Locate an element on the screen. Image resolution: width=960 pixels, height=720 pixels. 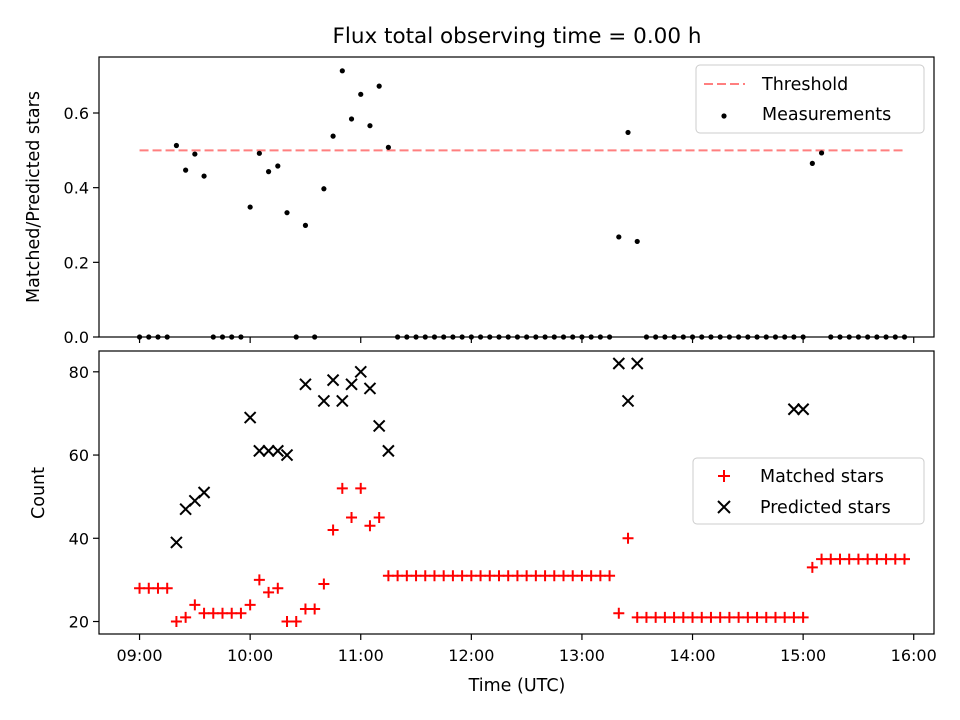
bottom-x-tick-label: 11:00 is located at coordinates (361, 655).